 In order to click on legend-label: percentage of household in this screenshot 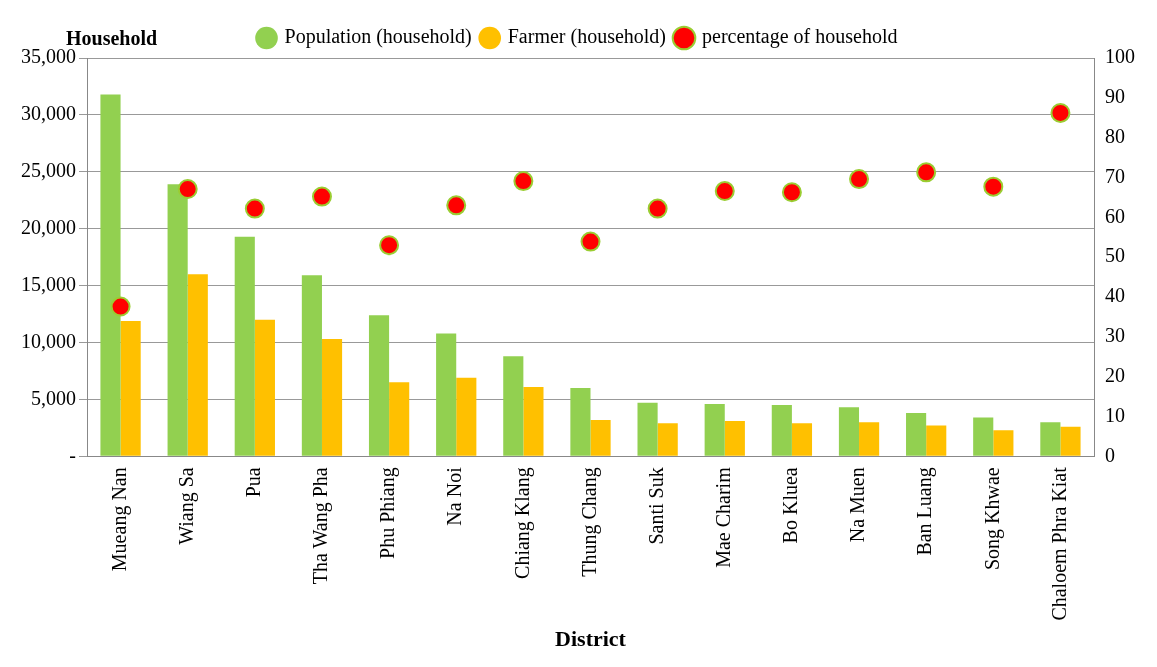, I will do `click(800, 37)`.